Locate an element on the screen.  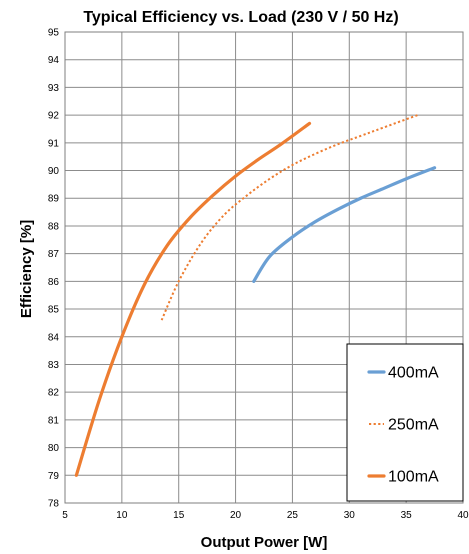
y-tick-label-84: 84 is located at coordinates (54, 337).